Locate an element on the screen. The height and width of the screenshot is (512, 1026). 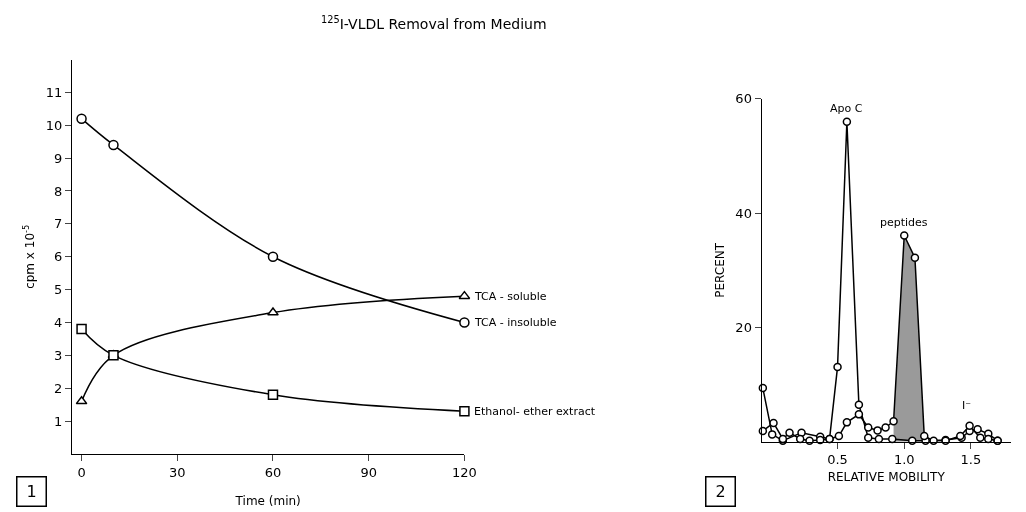
x-axis-title: Time (min) is located at coordinates (267, 501).